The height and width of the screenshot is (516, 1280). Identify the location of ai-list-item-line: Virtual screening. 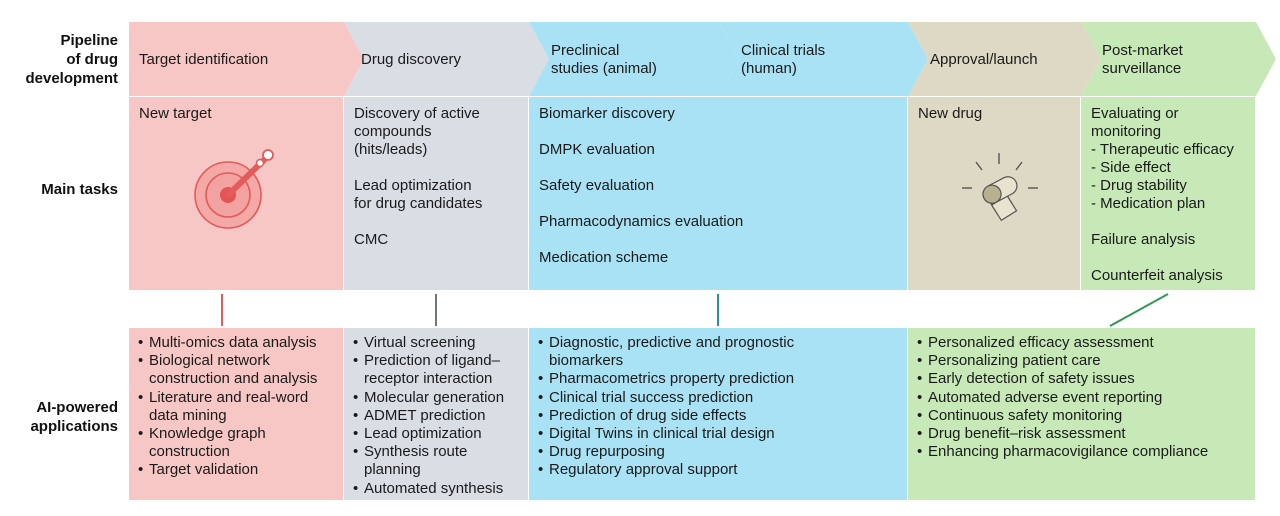
(420, 342).